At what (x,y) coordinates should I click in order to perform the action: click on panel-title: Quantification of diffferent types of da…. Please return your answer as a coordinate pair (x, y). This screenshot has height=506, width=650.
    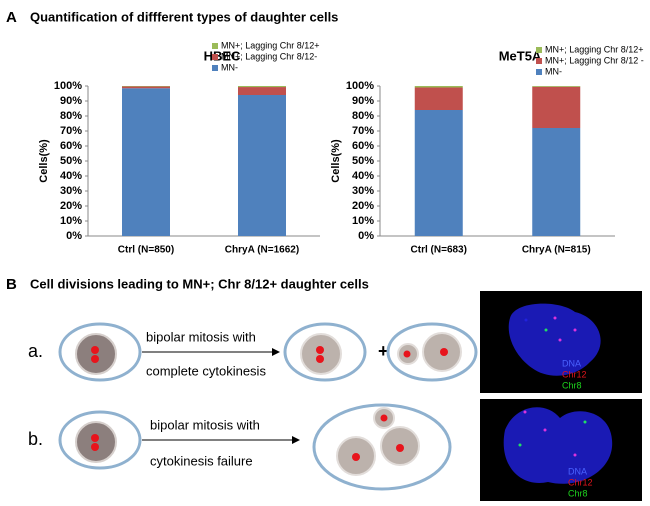
    Looking at the image, I should click on (184, 16).